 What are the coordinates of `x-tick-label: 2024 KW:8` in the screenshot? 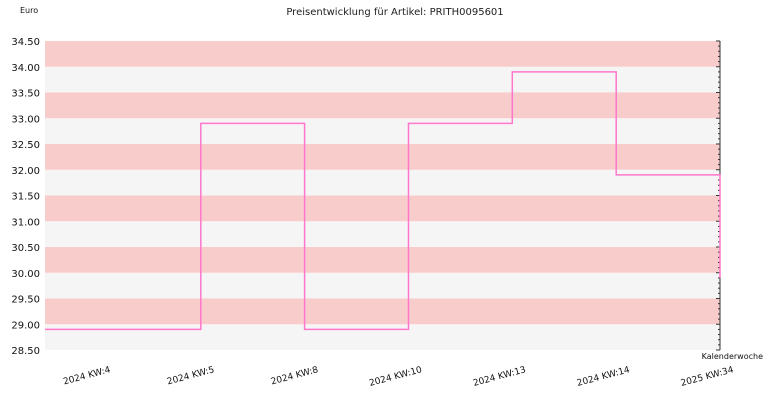 It's located at (295, 376).